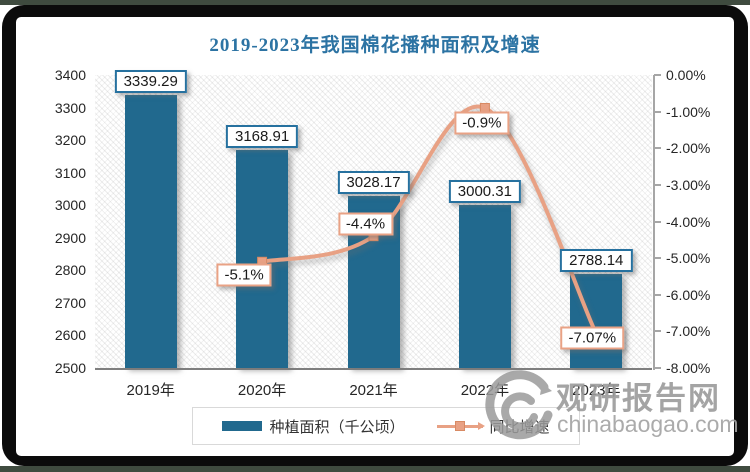 This screenshot has height=472, width=750. What do you see at coordinates (375, 469) in the screenshot?
I see `page-bottom-strip` at bounding box center [375, 469].